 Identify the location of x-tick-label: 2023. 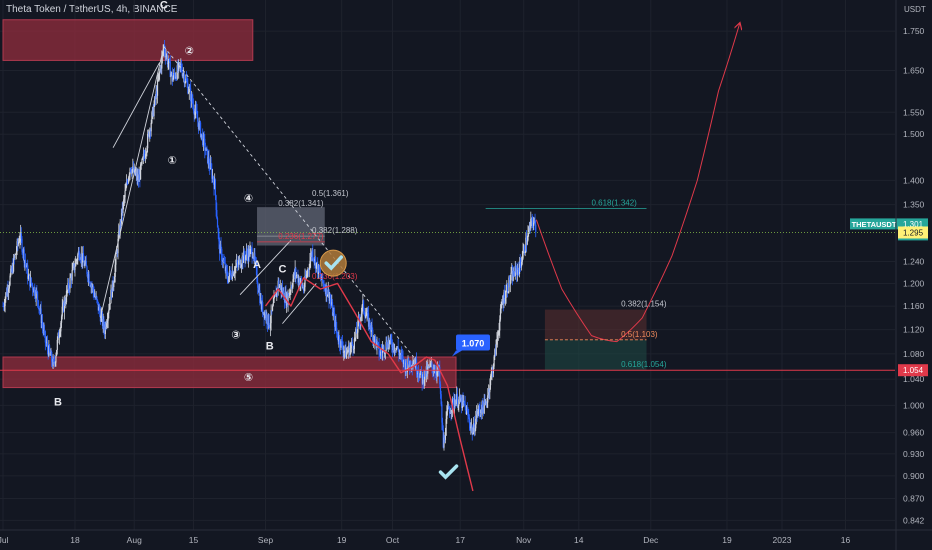
(782, 540).